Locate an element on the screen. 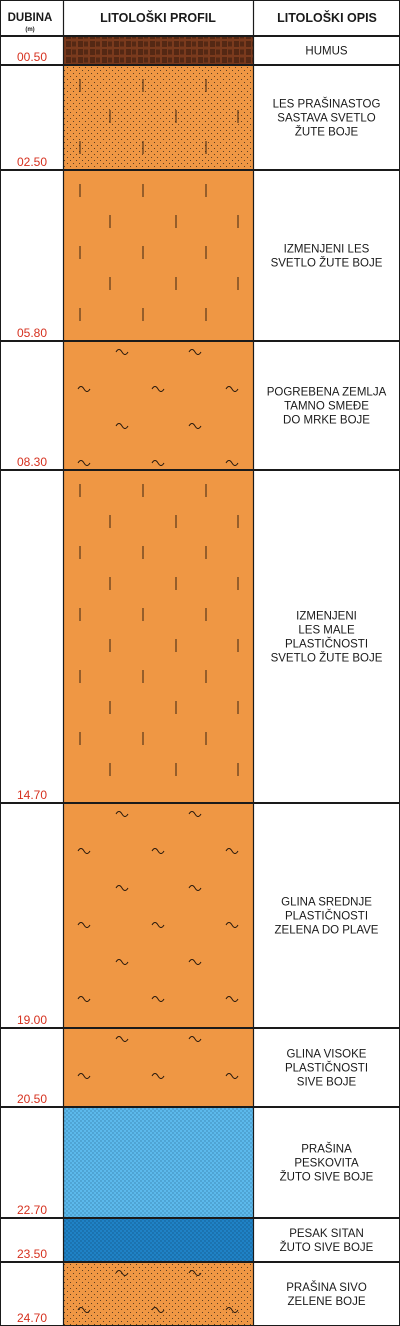 The image size is (400, 1326). layer-depth-label: 24.70 is located at coordinates (32, 1318).